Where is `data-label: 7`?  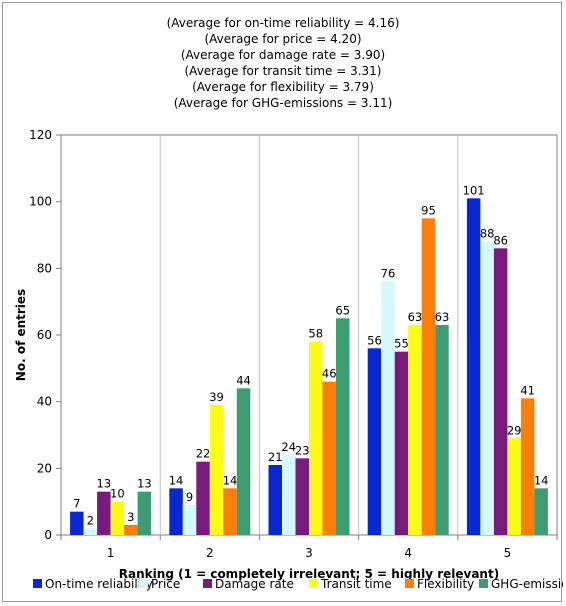
data-label: 7 is located at coordinates (76, 504).